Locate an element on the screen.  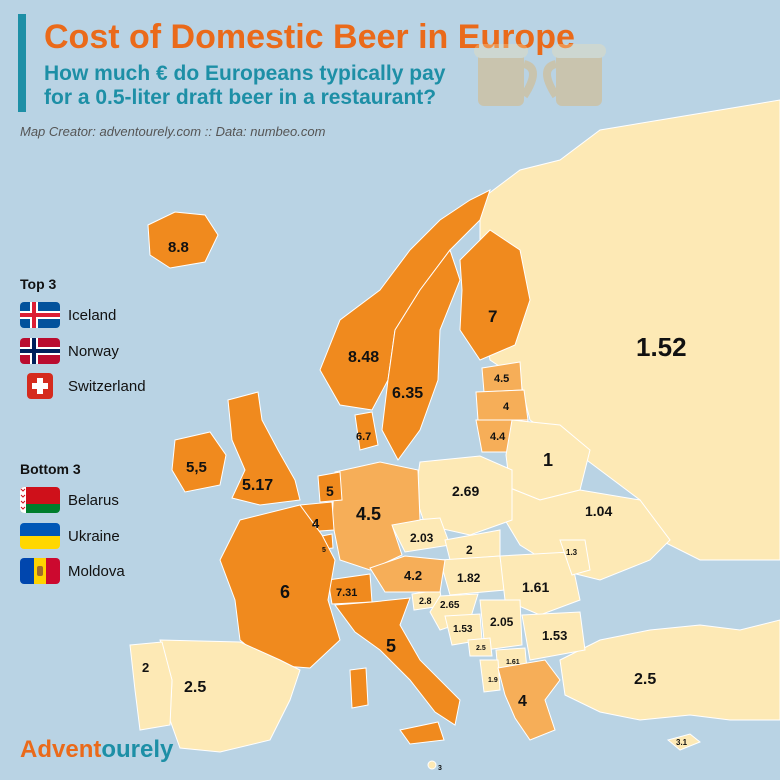
region-france is located at coordinates (280, 586).